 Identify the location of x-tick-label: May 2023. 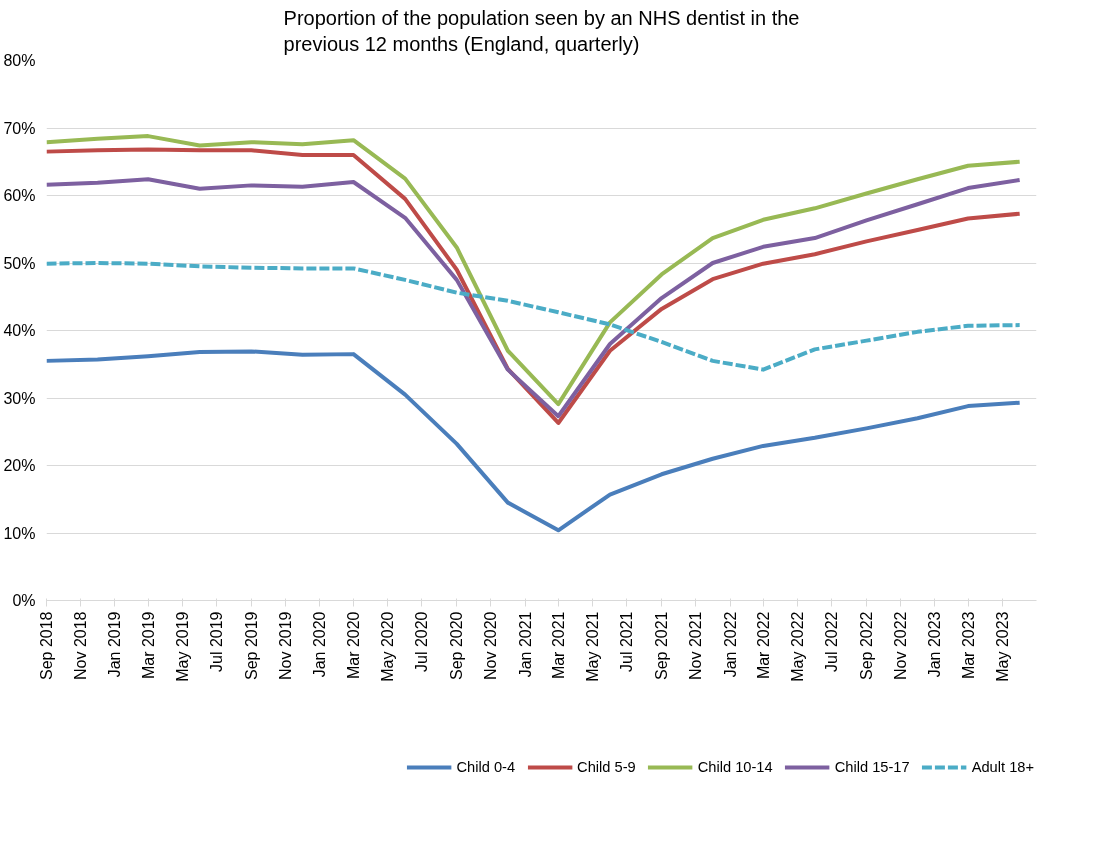
(1002, 646).